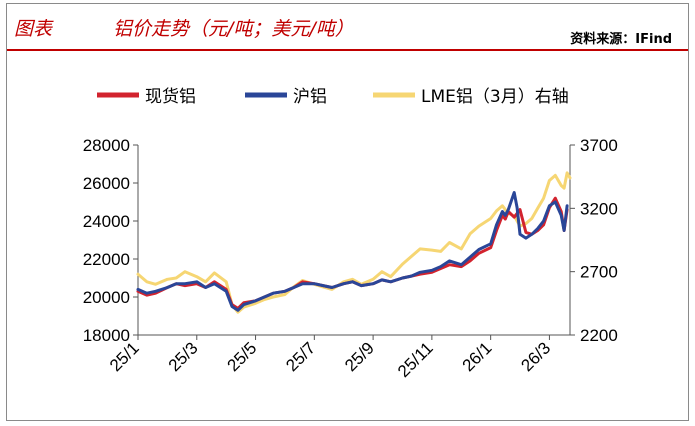 This screenshot has height=426, width=695. Describe the element at coordinates (347, 50) in the screenshot. I see `header-divider` at that location.